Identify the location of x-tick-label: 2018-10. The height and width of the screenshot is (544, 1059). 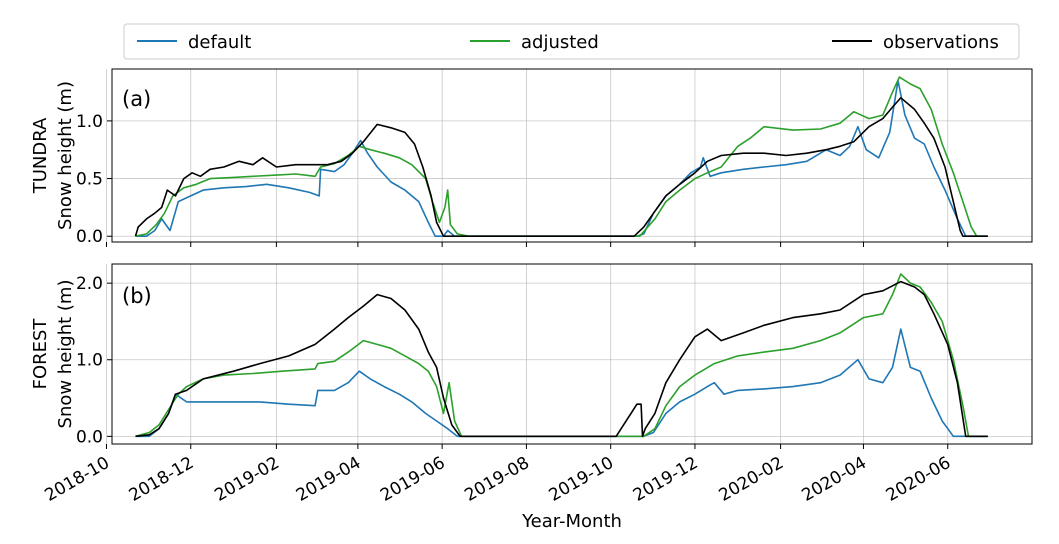
(77, 479).